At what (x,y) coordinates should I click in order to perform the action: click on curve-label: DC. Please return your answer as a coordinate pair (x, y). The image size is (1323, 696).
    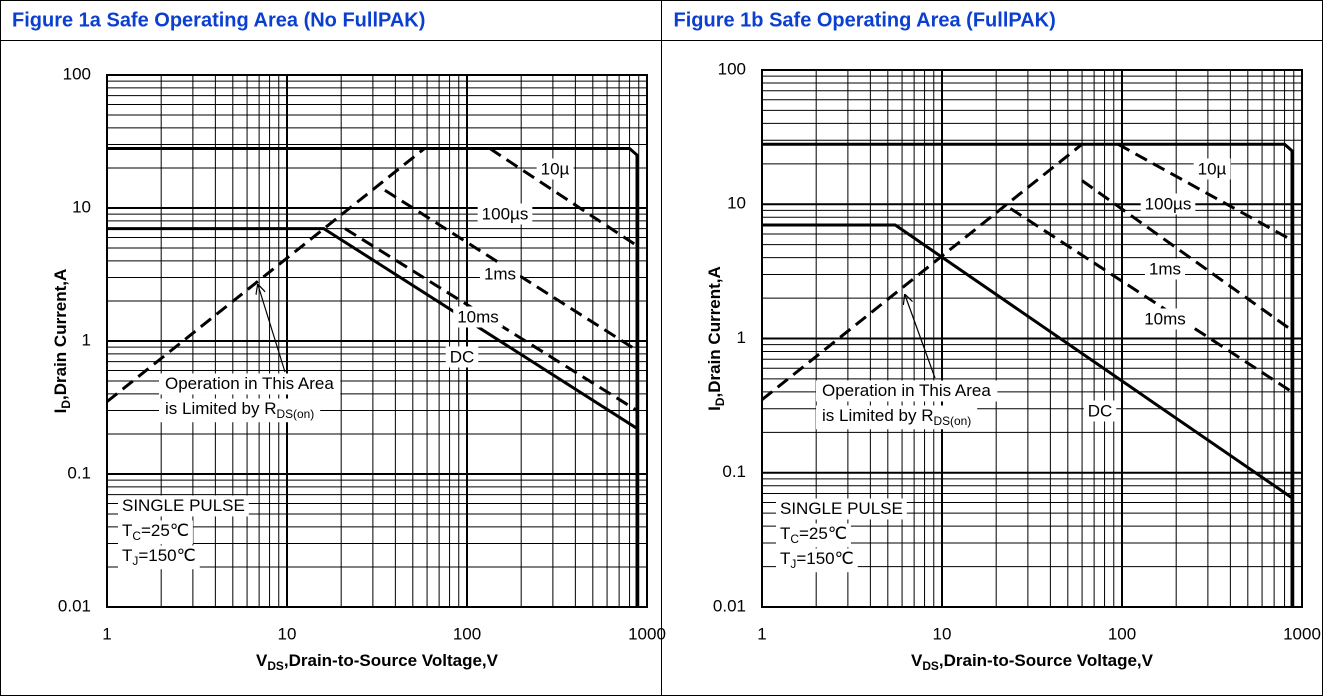
    Looking at the image, I should click on (1100, 410).